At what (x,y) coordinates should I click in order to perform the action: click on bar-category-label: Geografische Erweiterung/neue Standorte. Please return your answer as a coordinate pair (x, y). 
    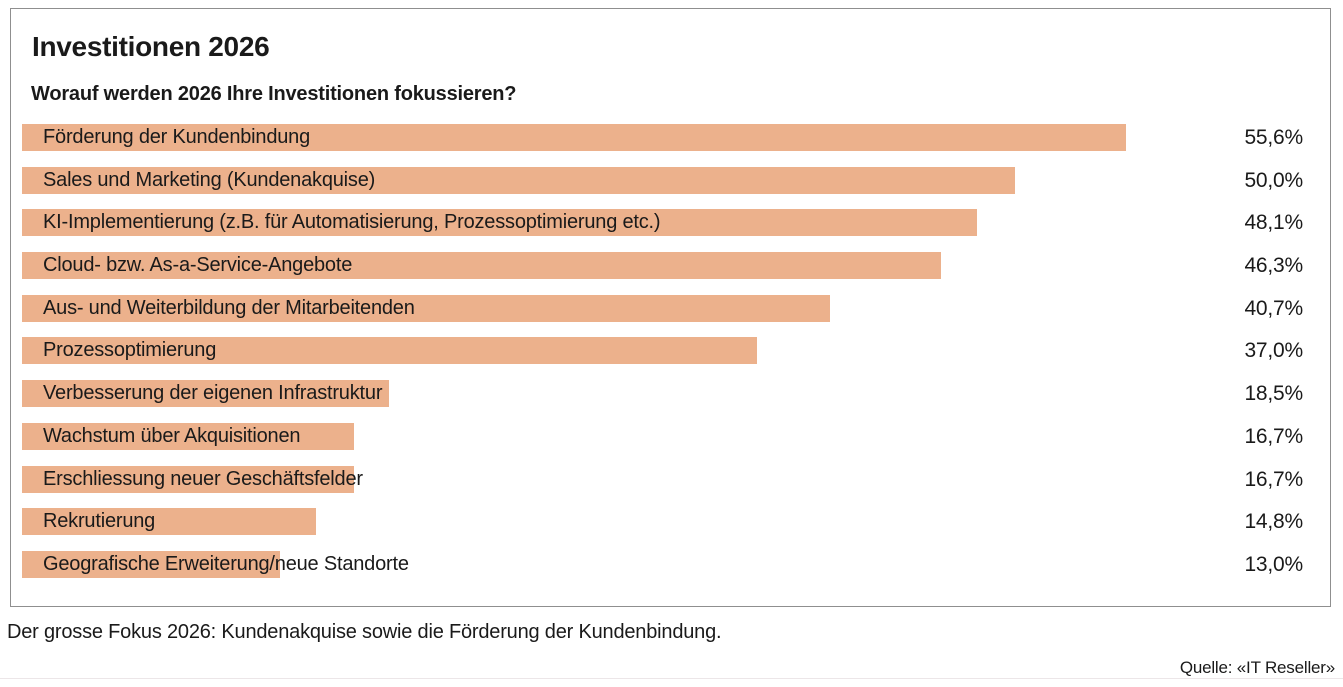
    Looking at the image, I should click on (226, 563).